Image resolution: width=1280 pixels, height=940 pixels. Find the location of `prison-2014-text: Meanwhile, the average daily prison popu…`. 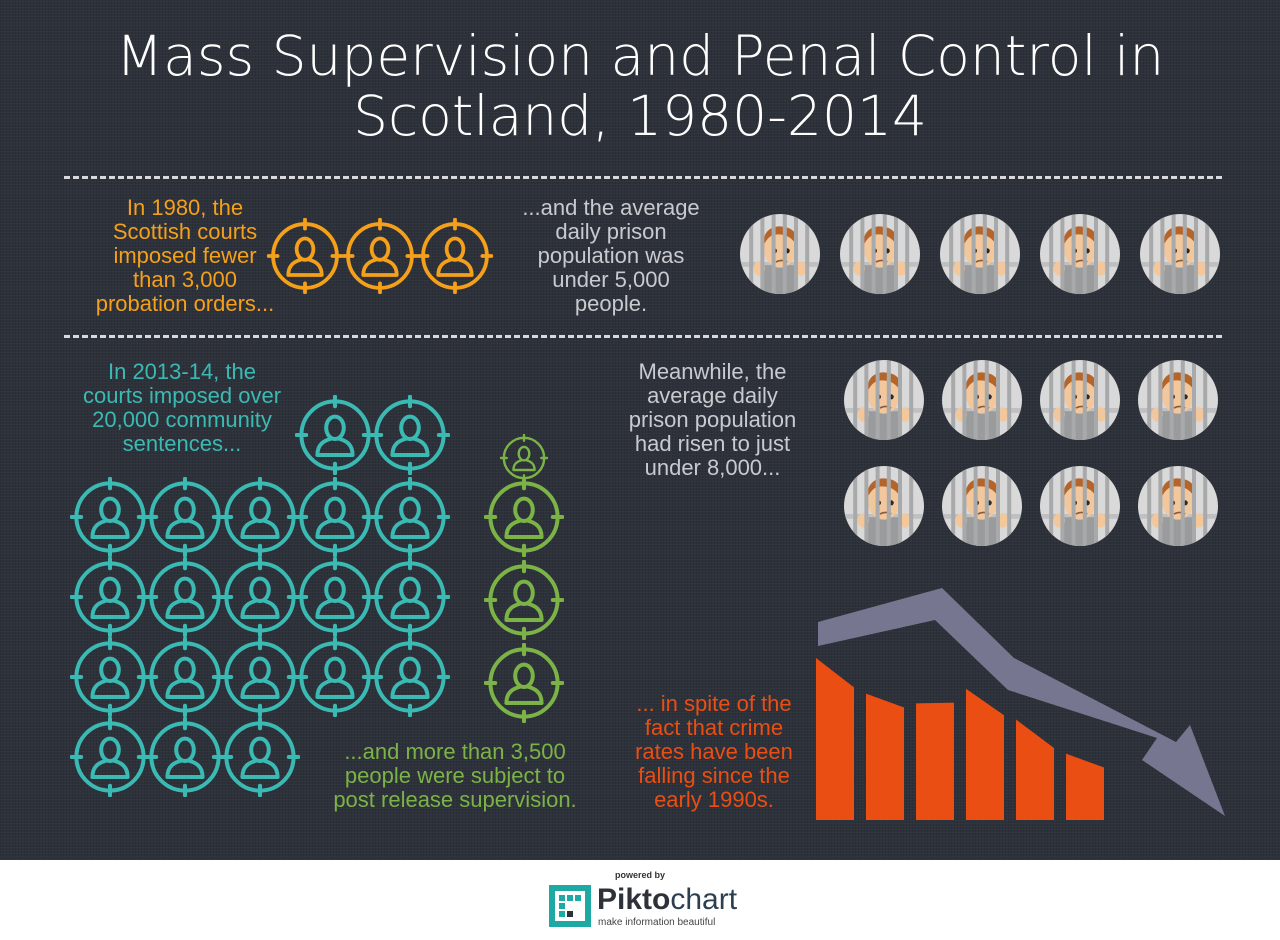

prison-2014-text: Meanwhile, the average daily prison popu… is located at coordinates (712, 419).